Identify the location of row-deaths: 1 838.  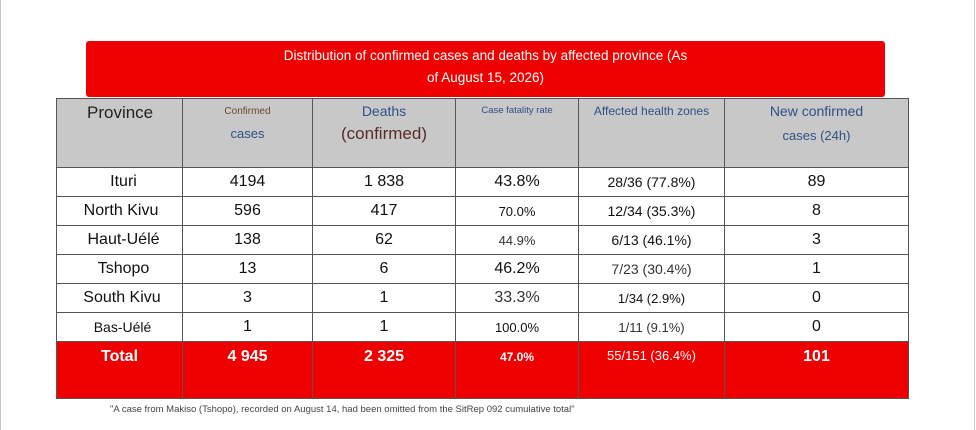
(384, 182).